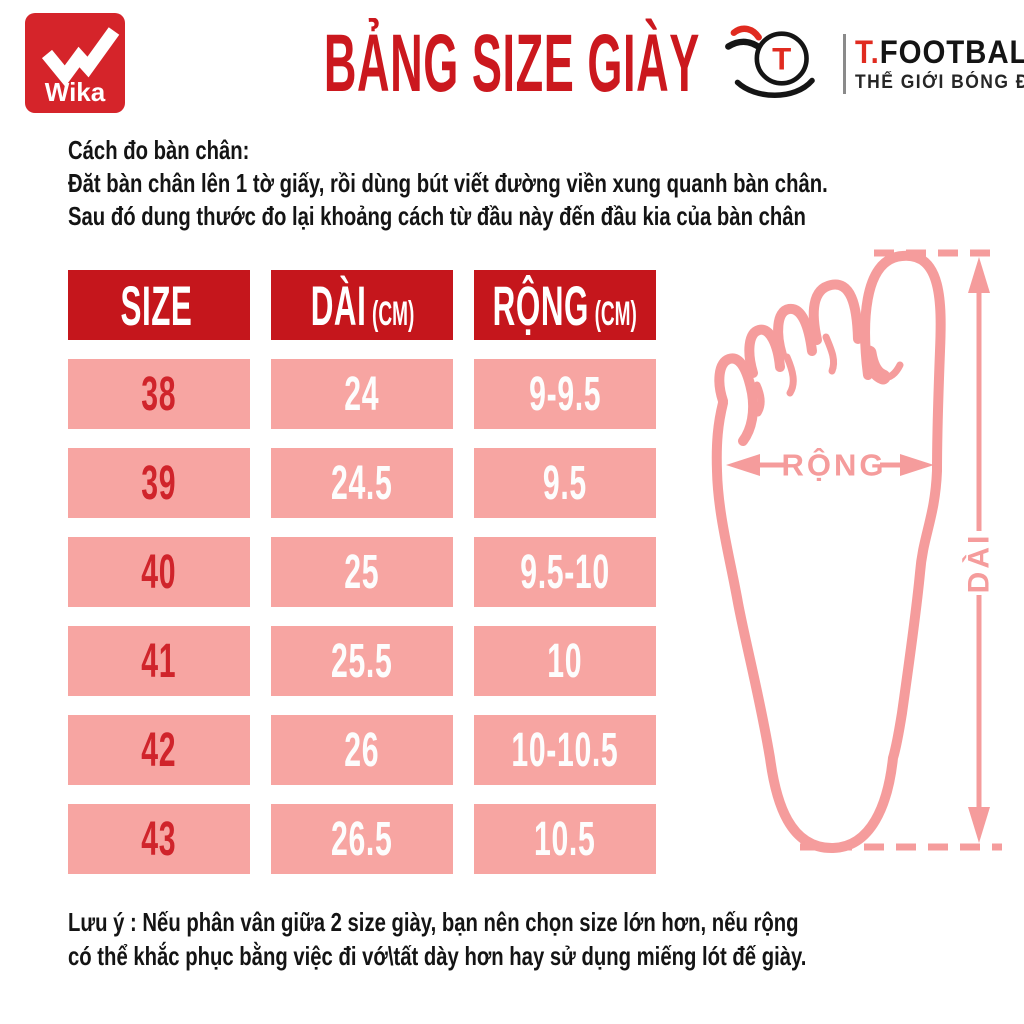 This screenshot has height=1024, width=1024. Describe the element at coordinates (979, 275) in the screenshot. I see `length-arrowhead-up` at that location.